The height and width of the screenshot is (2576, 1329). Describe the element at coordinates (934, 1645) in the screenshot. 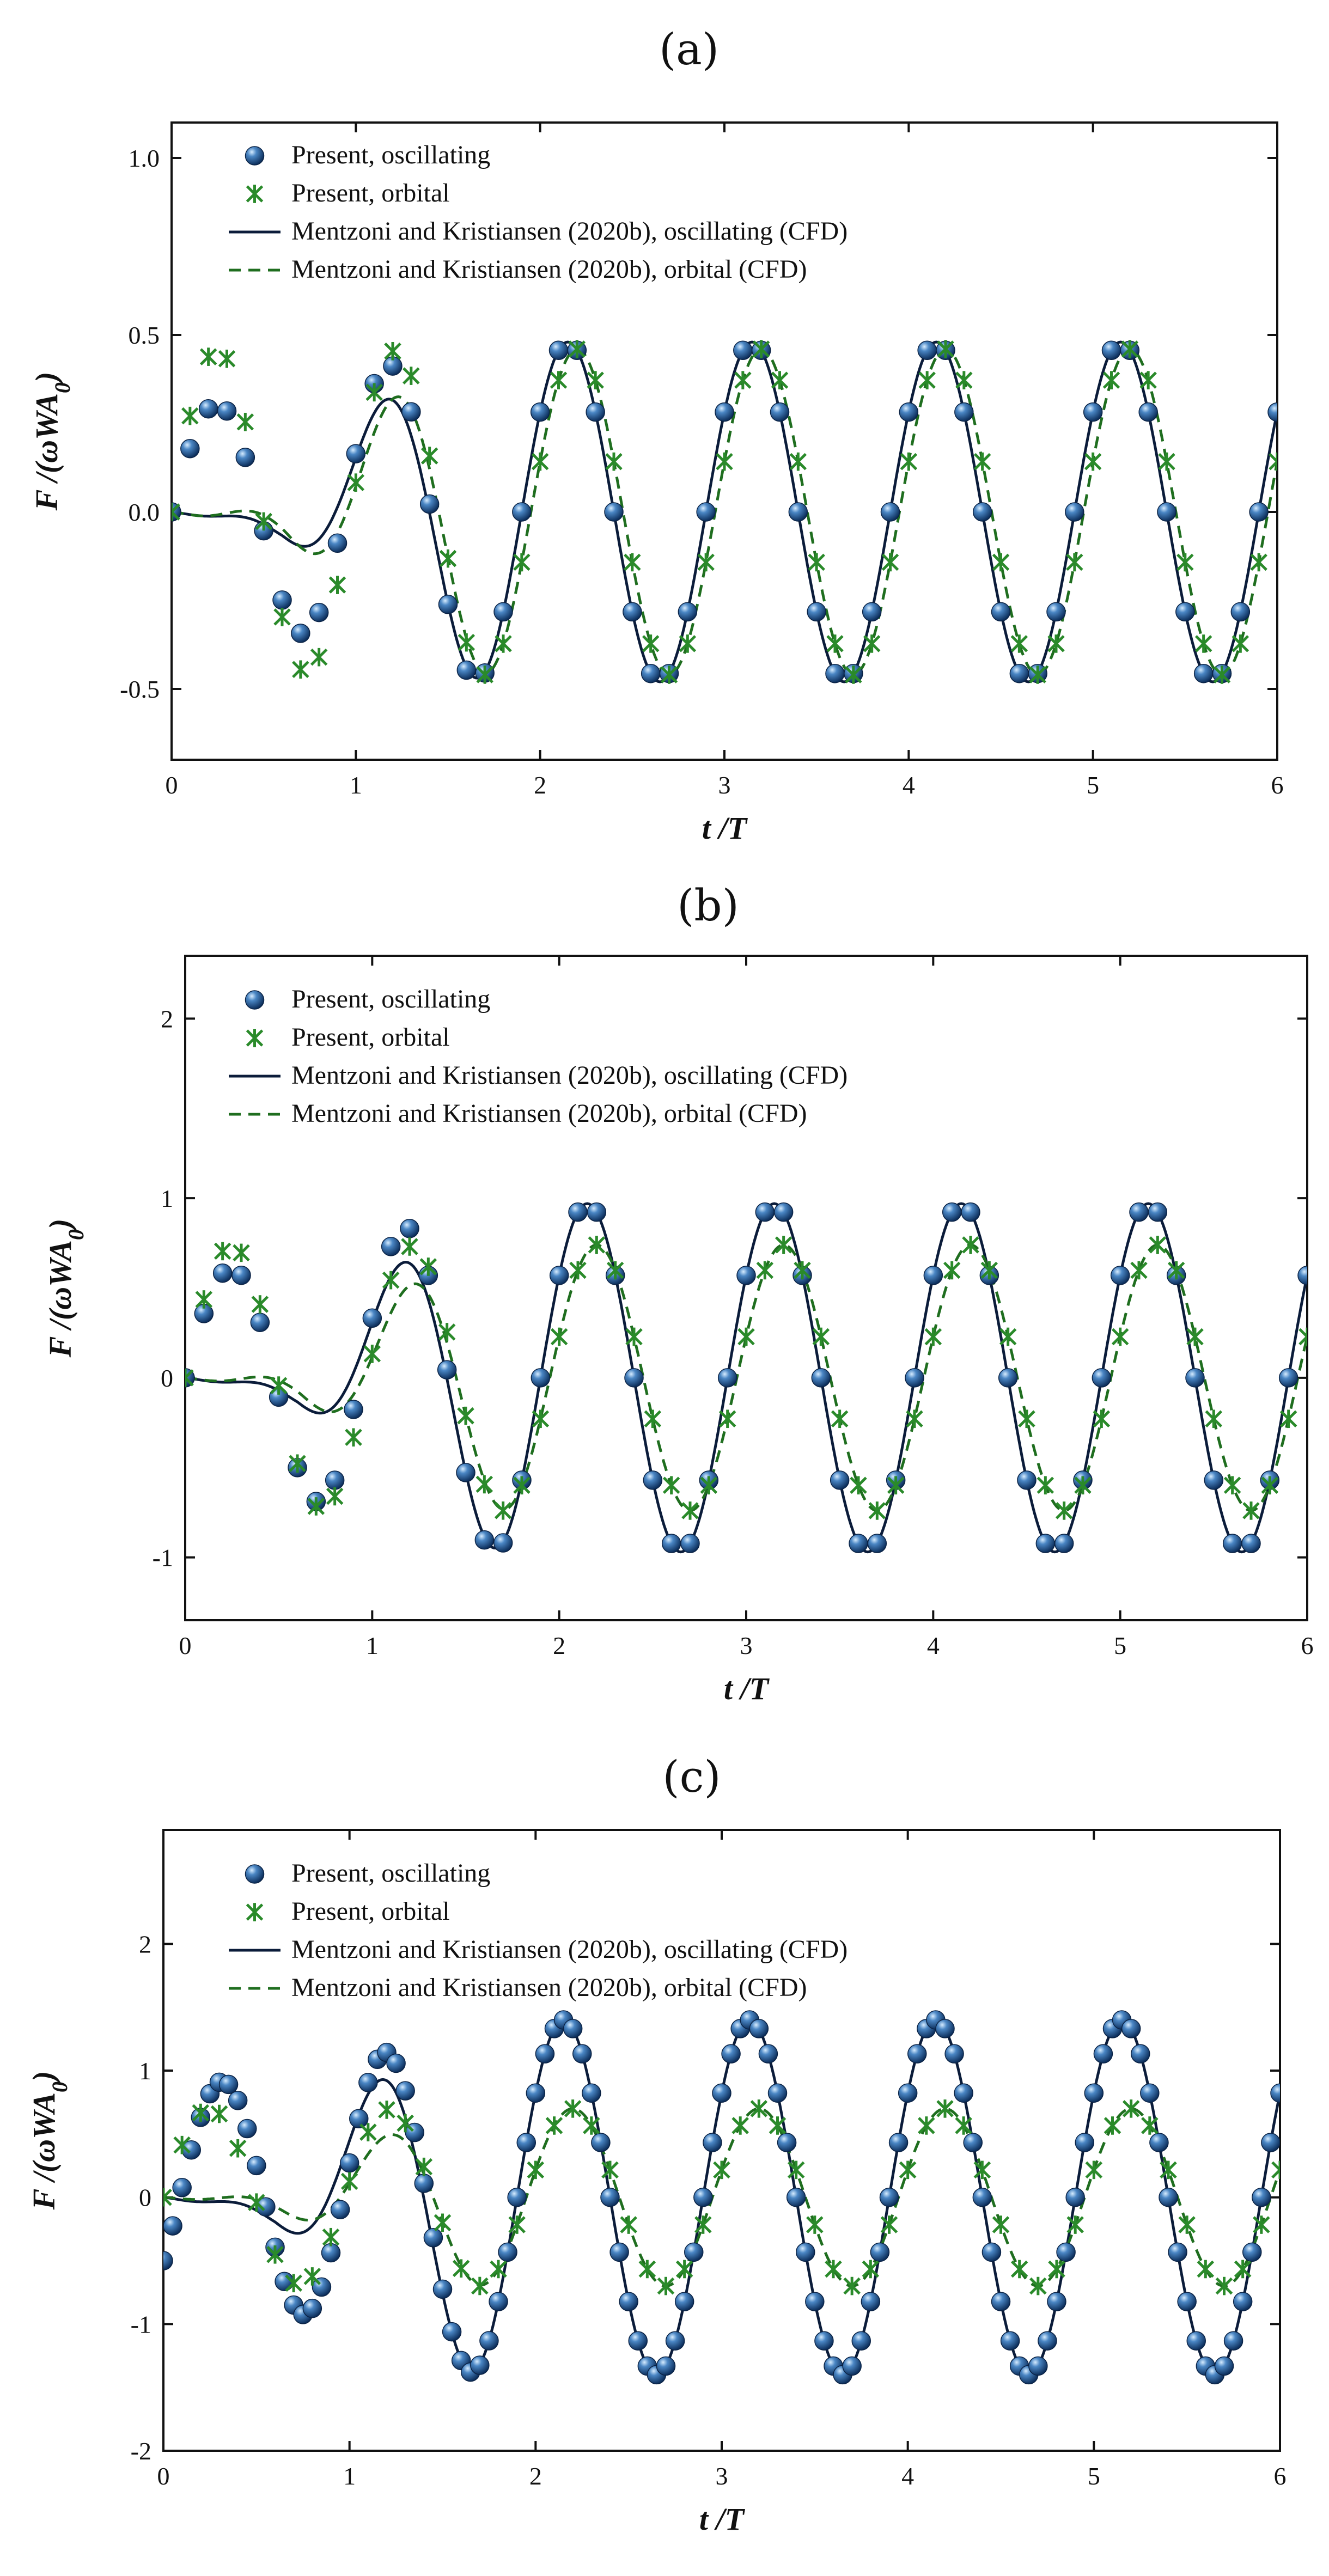

I see `x-tick-label: 4` at that location.